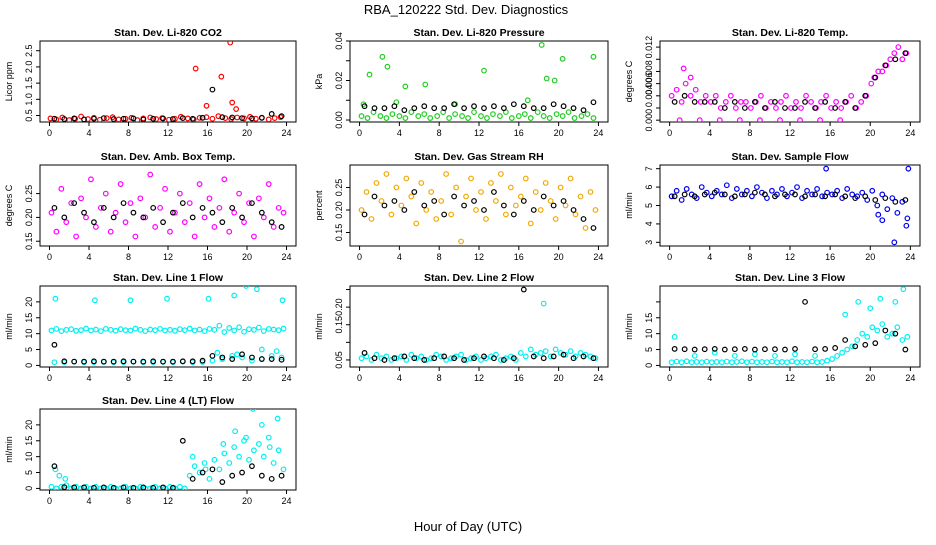 The image size is (936, 545). Describe the element at coordinates (29, 318) in the screenshot. I see `y-tick-label: 15` at that location.